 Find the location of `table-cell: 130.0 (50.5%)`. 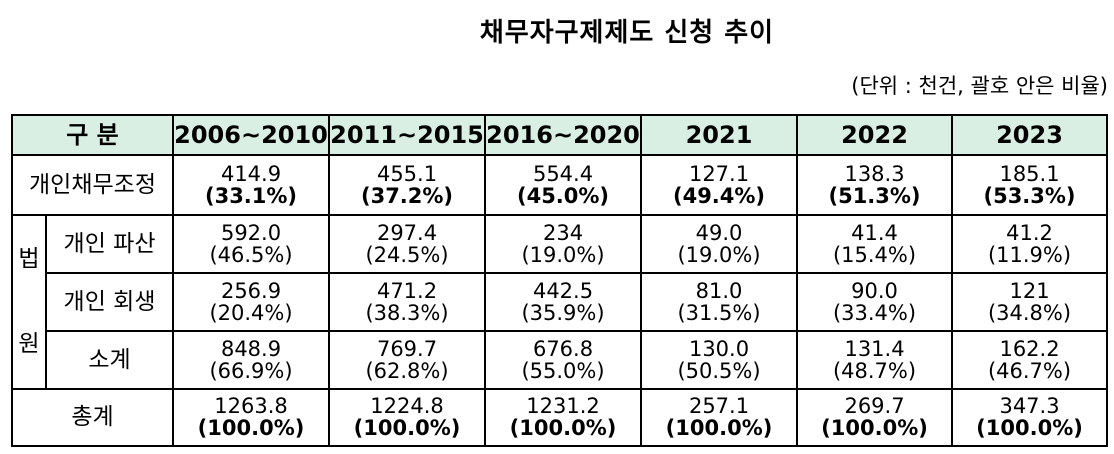

table-cell: 130.0 (50.5%) is located at coordinates (719, 360).